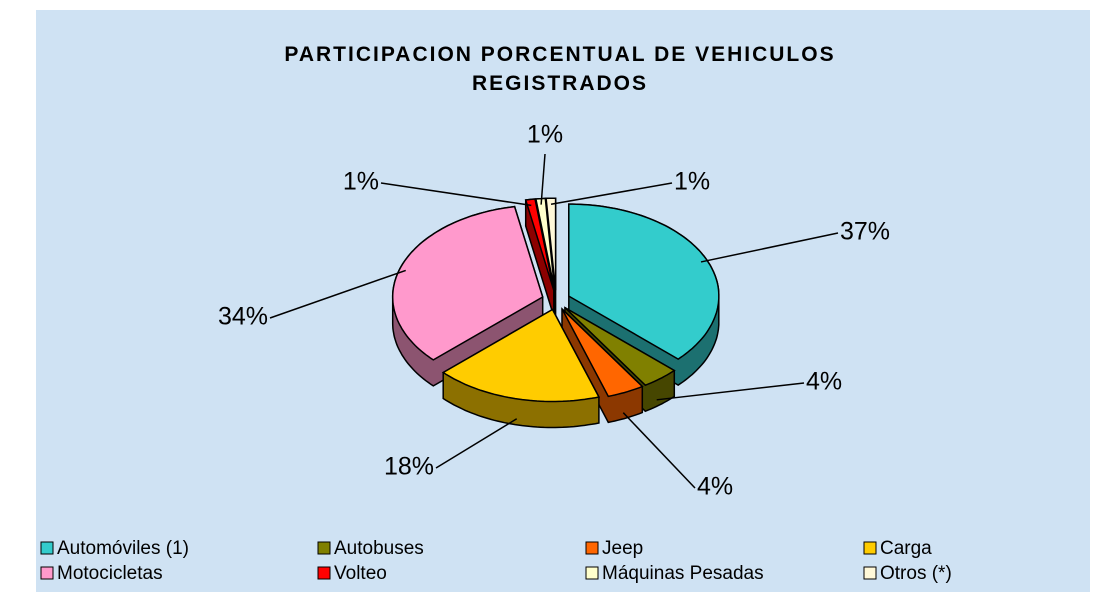 The width and height of the screenshot is (1119, 592). I want to click on legend-label: Motocicletas, so click(110, 573).